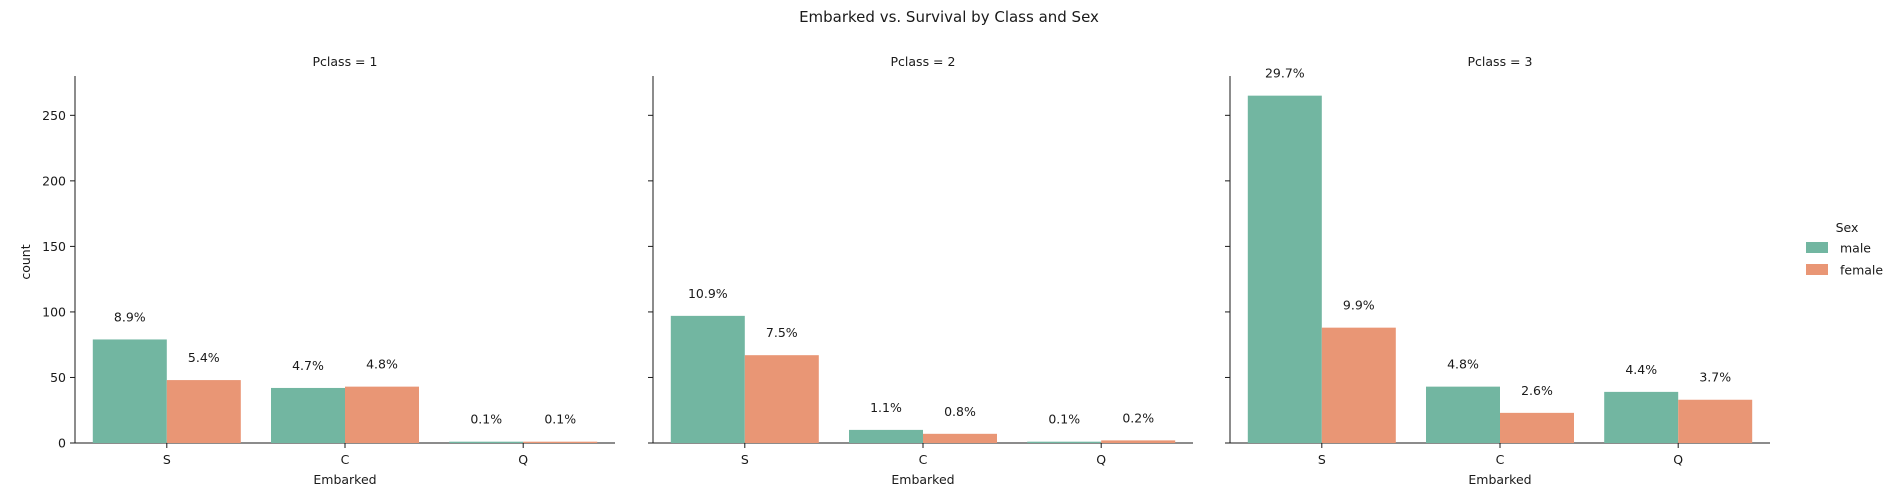  I want to click on bar-label: 29.7%, so click(1285, 73).